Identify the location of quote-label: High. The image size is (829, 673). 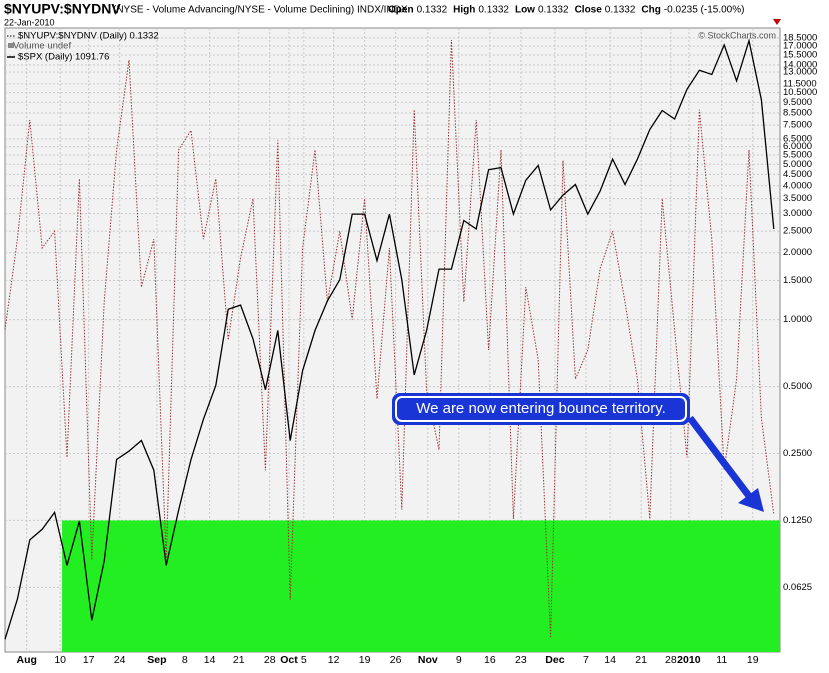
(464, 10).